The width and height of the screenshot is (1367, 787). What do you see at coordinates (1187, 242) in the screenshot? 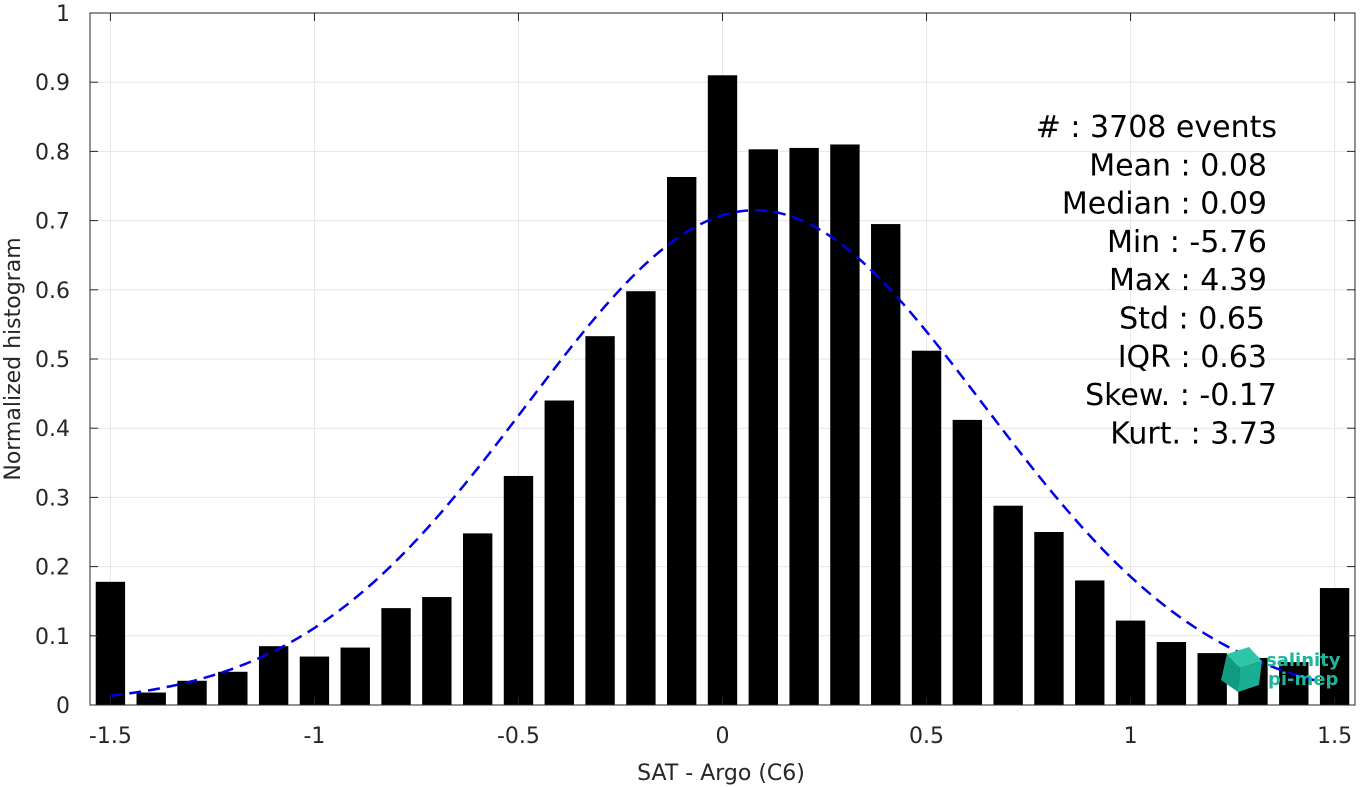
I see `stat-line: Min : -5.76` at bounding box center [1187, 242].